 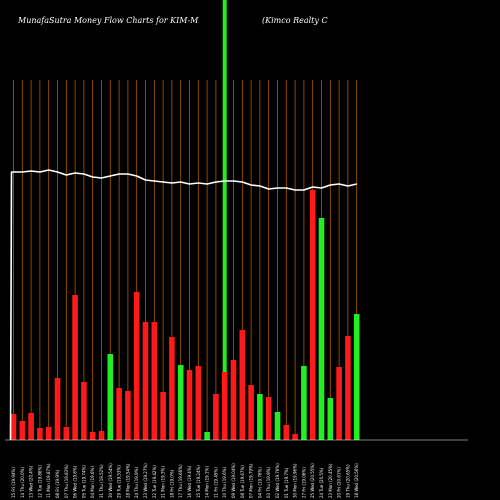 What do you see at coordinates (145, 480) in the screenshot?
I see `x-tick-label: 23 Wed (19.27%)` at bounding box center [145, 480].